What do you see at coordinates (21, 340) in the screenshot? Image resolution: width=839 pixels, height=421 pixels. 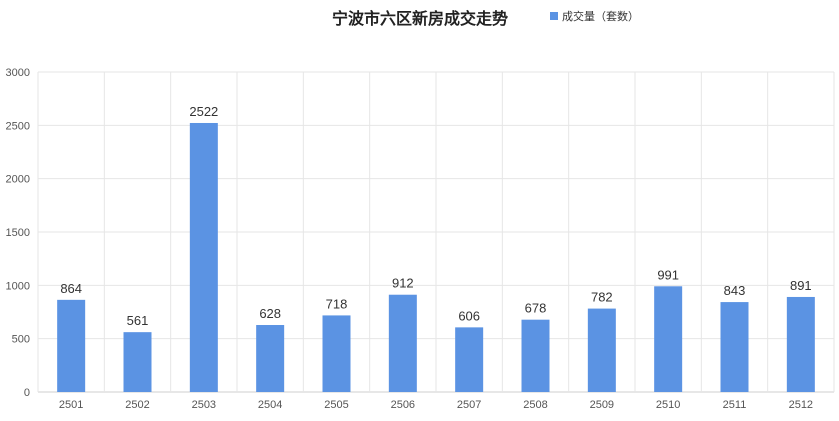 I see `y-tick-label: 500` at bounding box center [21, 340].